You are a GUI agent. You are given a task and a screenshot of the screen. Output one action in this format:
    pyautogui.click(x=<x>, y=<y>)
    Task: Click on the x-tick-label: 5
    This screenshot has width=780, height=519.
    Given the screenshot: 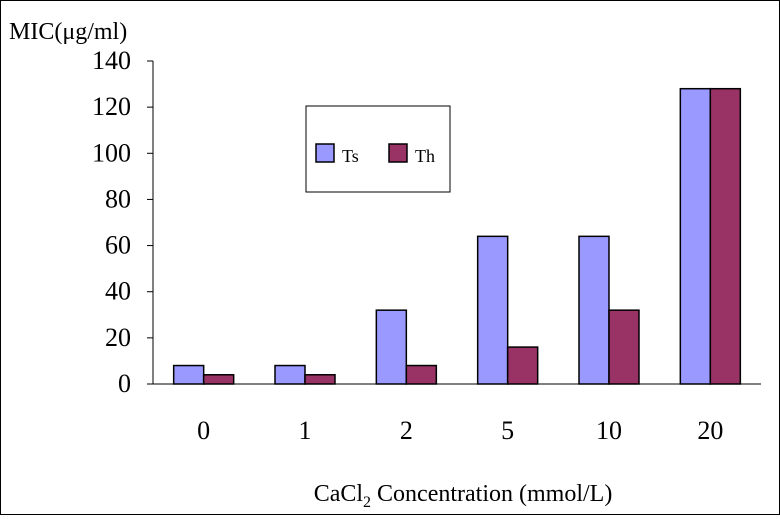 What is the action you would take?
    pyautogui.click(x=507, y=430)
    